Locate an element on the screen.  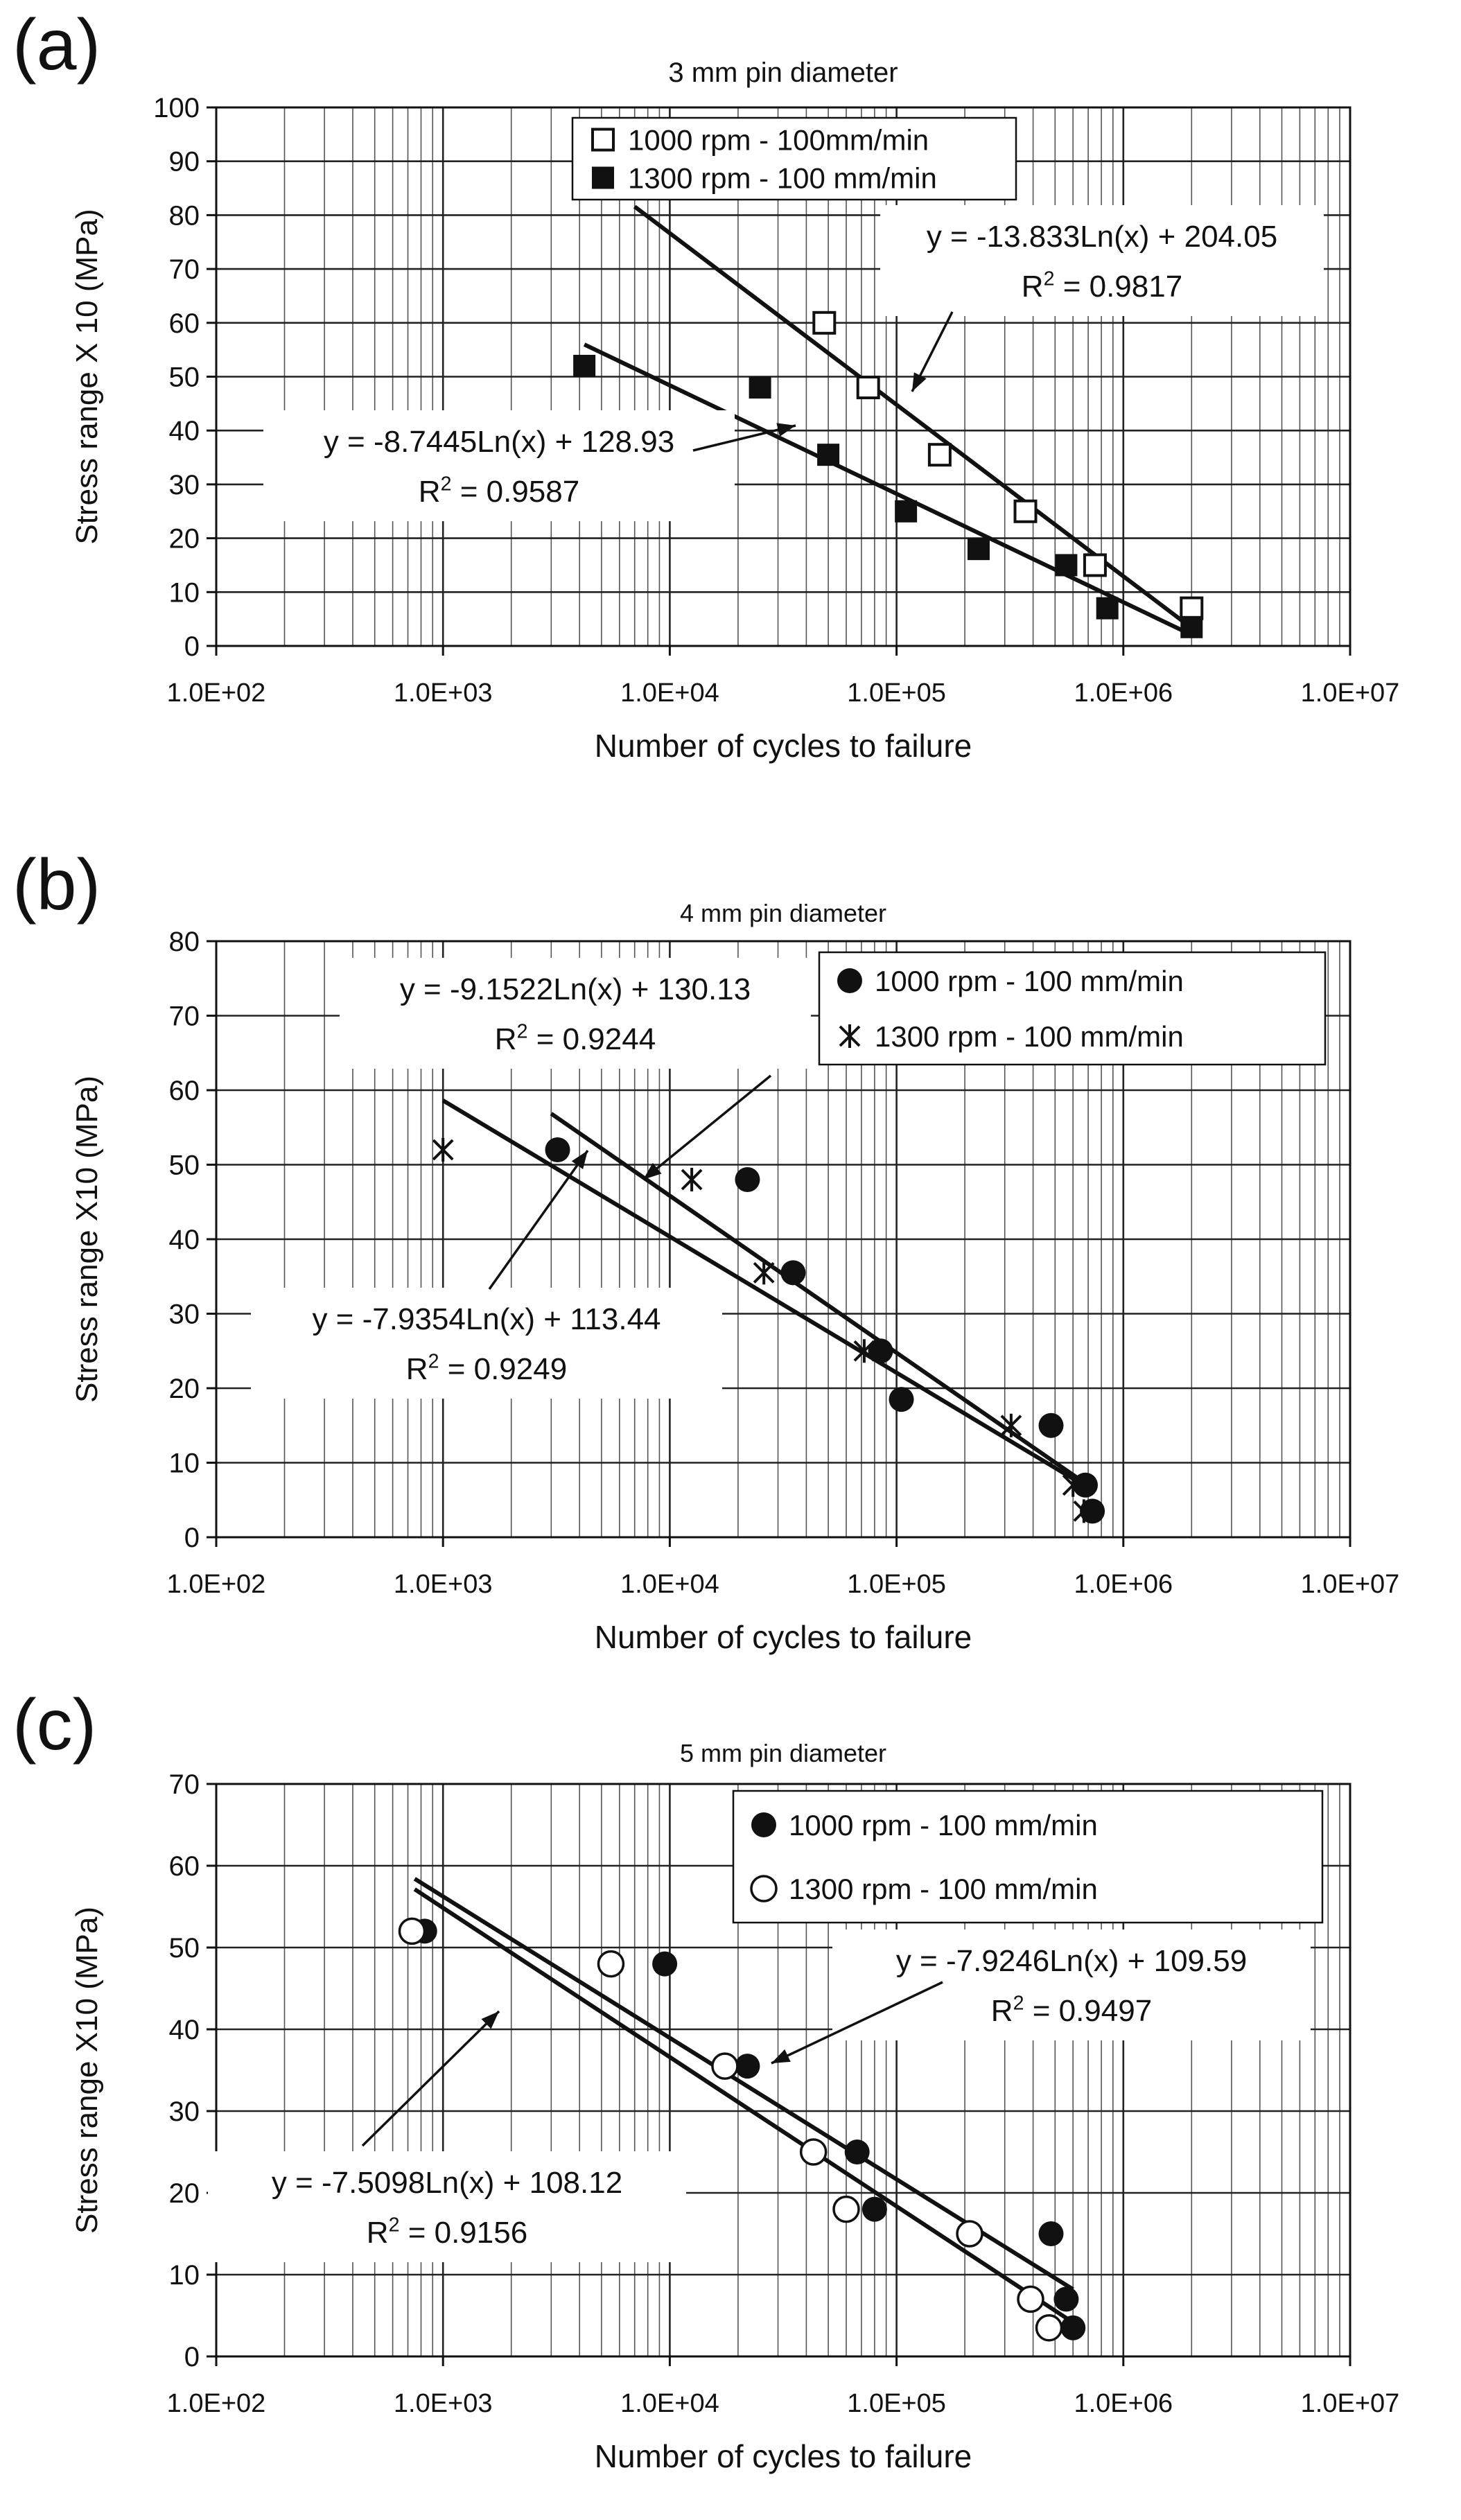
x-tick-label: 1.0E+07 is located at coordinates (1350, 693).